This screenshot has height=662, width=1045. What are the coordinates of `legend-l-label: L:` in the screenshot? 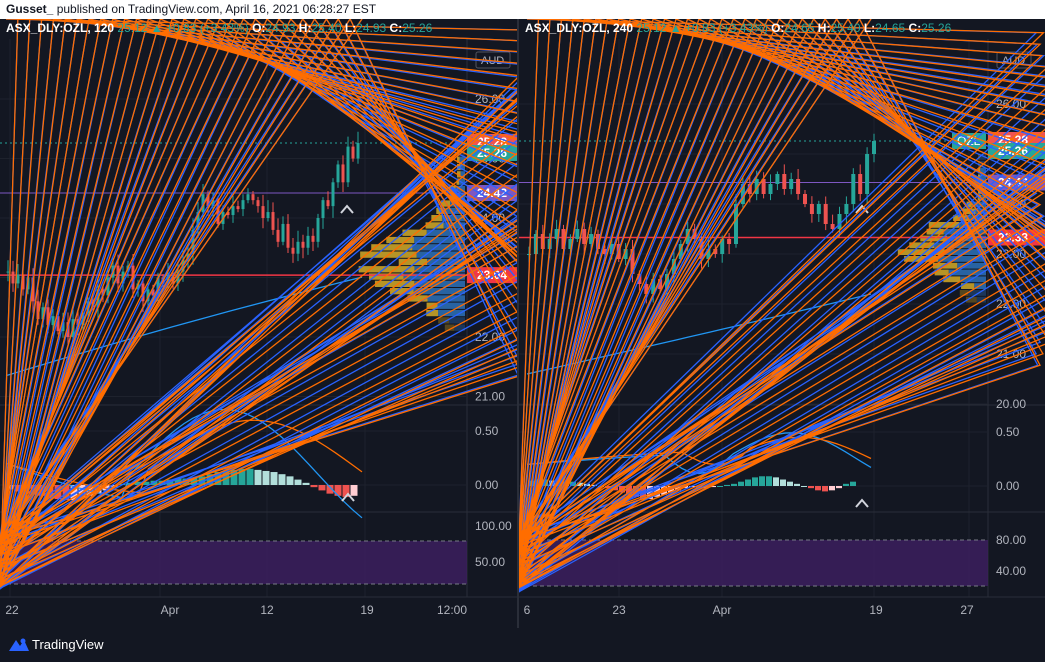 It's located at (350, 28).